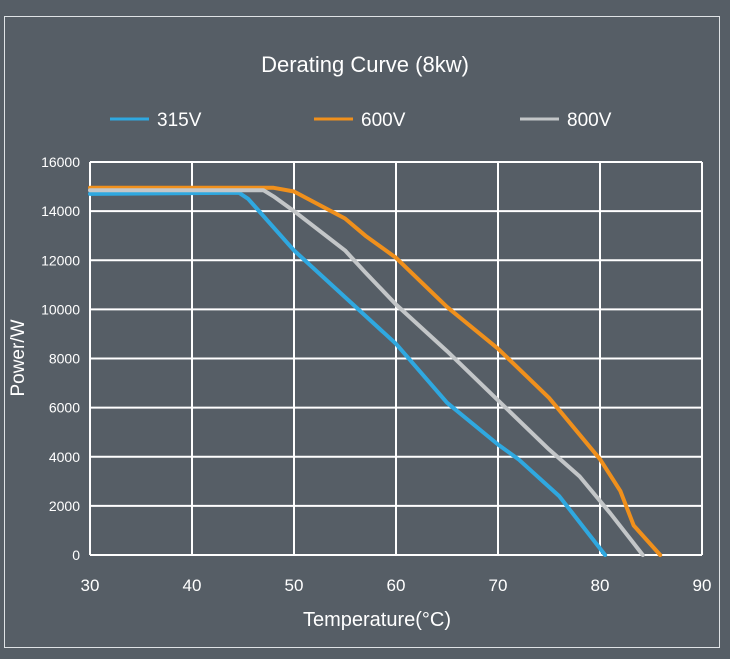  I want to click on x-tick-labels: 30 40 50 60 70 80 90, so click(396, 585).